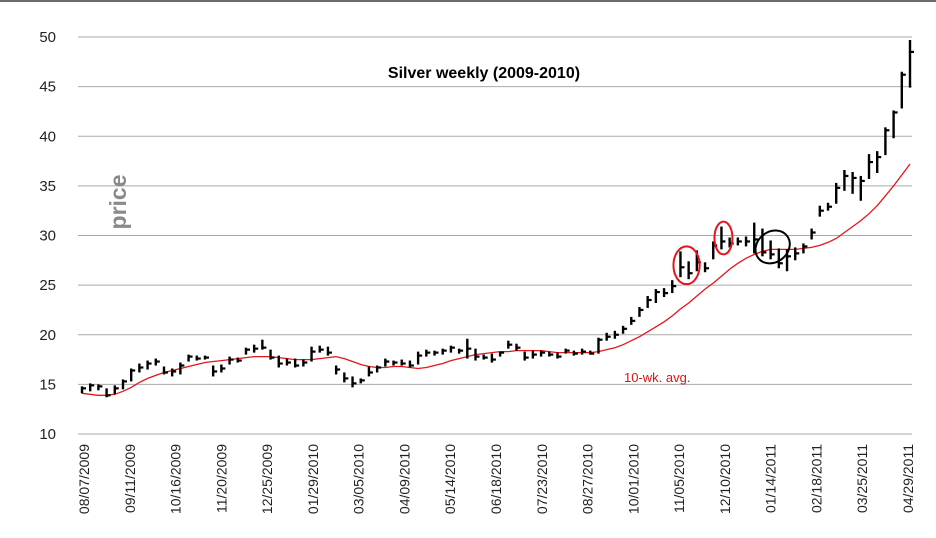 This screenshot has width=936, height=538. What do you see at coordinates (542, 479) in the screenshot?
I see `x-tick-label: 07/23/2010` at bounding box center [542, 479].